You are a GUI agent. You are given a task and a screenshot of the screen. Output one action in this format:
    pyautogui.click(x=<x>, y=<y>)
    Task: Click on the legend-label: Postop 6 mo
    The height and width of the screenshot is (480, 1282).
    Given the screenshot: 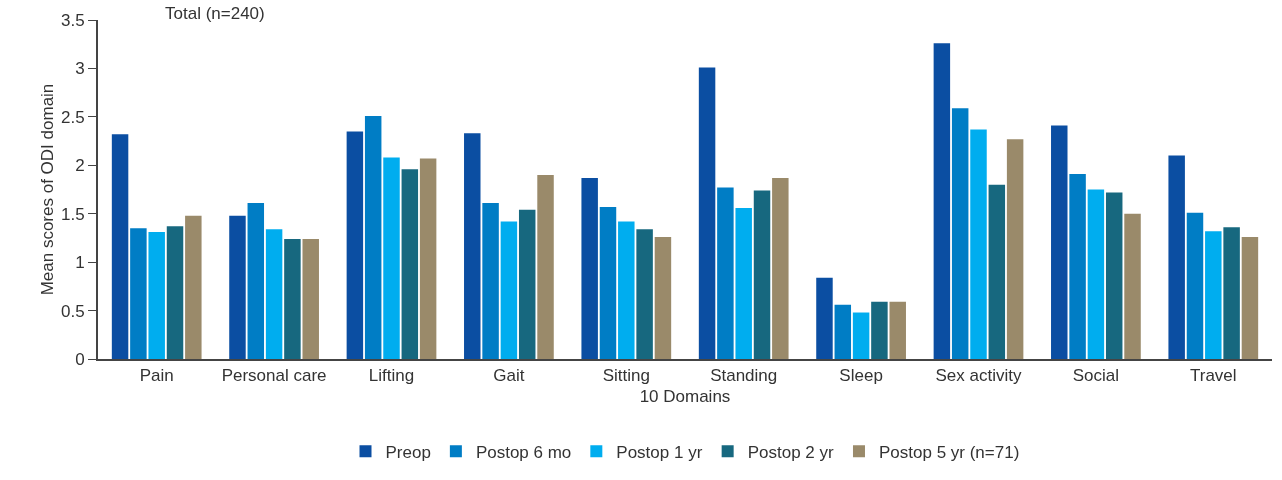 What is the action you would take?
    pyautogui.click(x=523, y=452)
    